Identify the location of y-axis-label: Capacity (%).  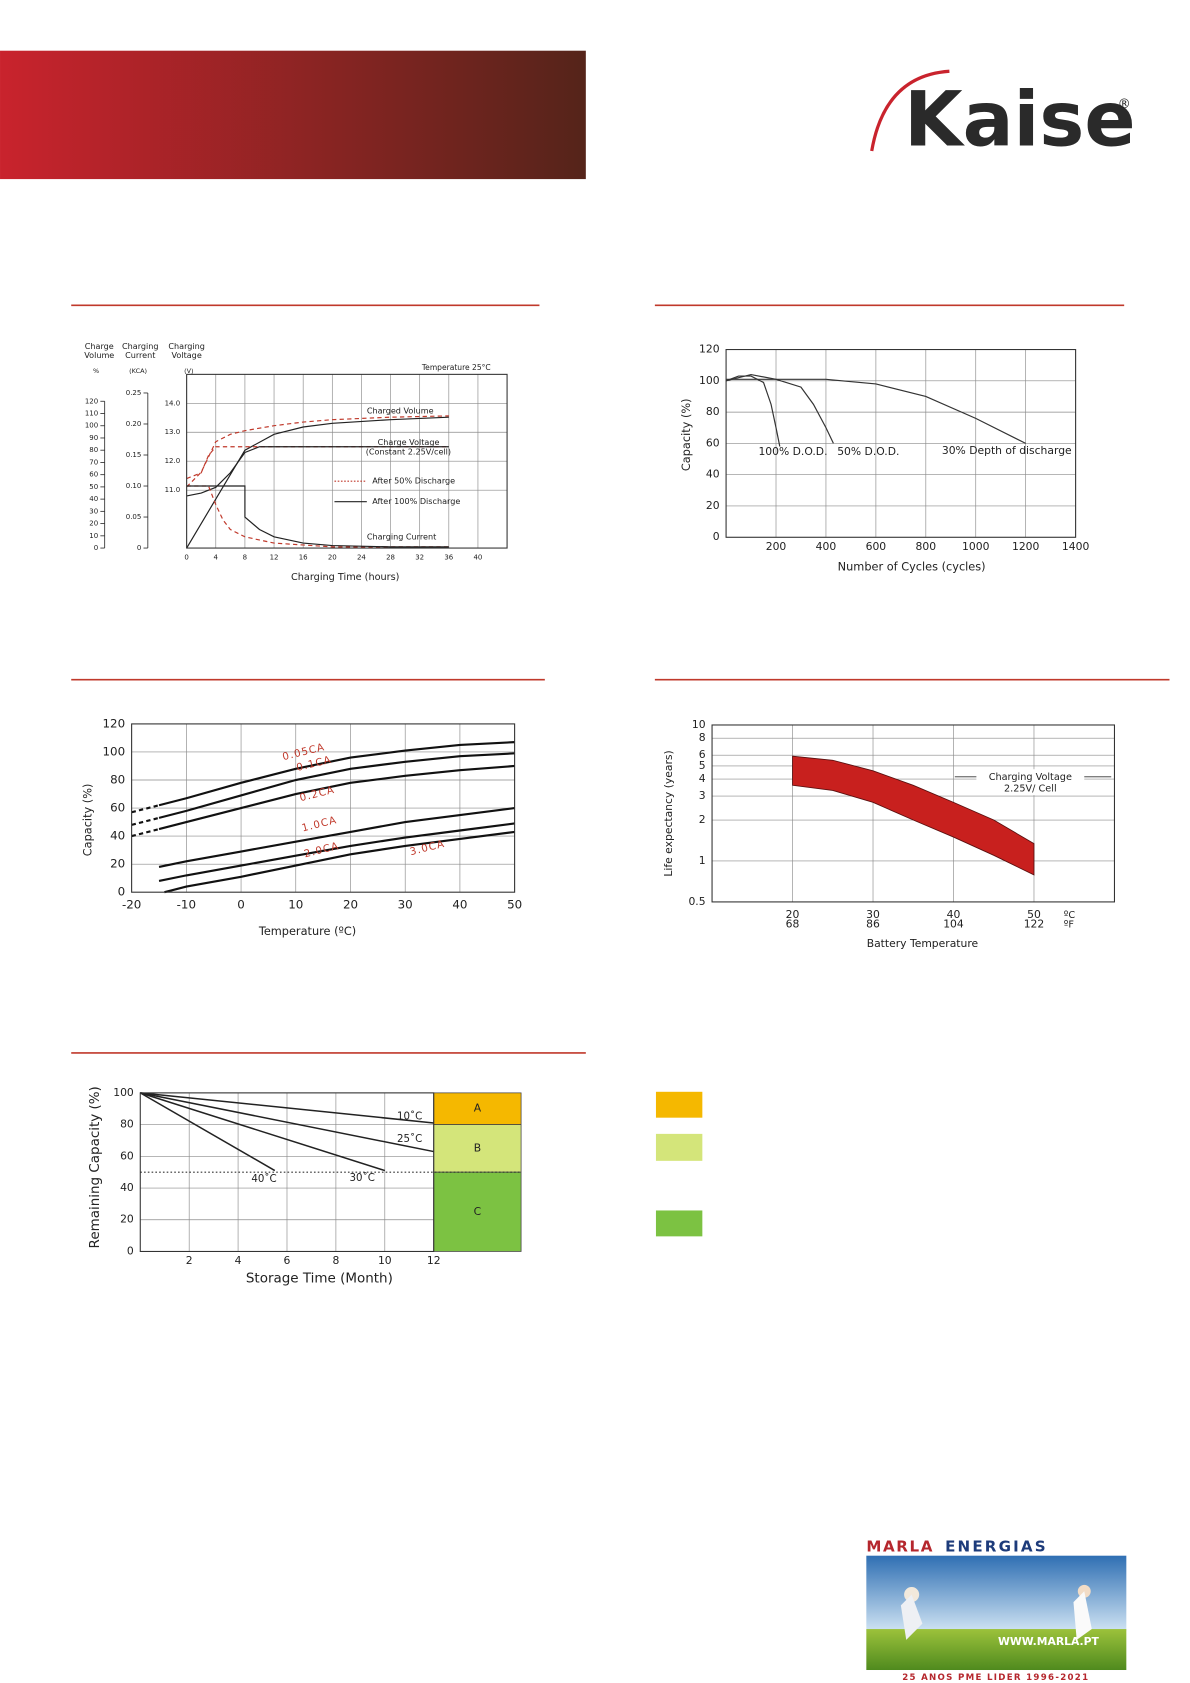
(686, 434).